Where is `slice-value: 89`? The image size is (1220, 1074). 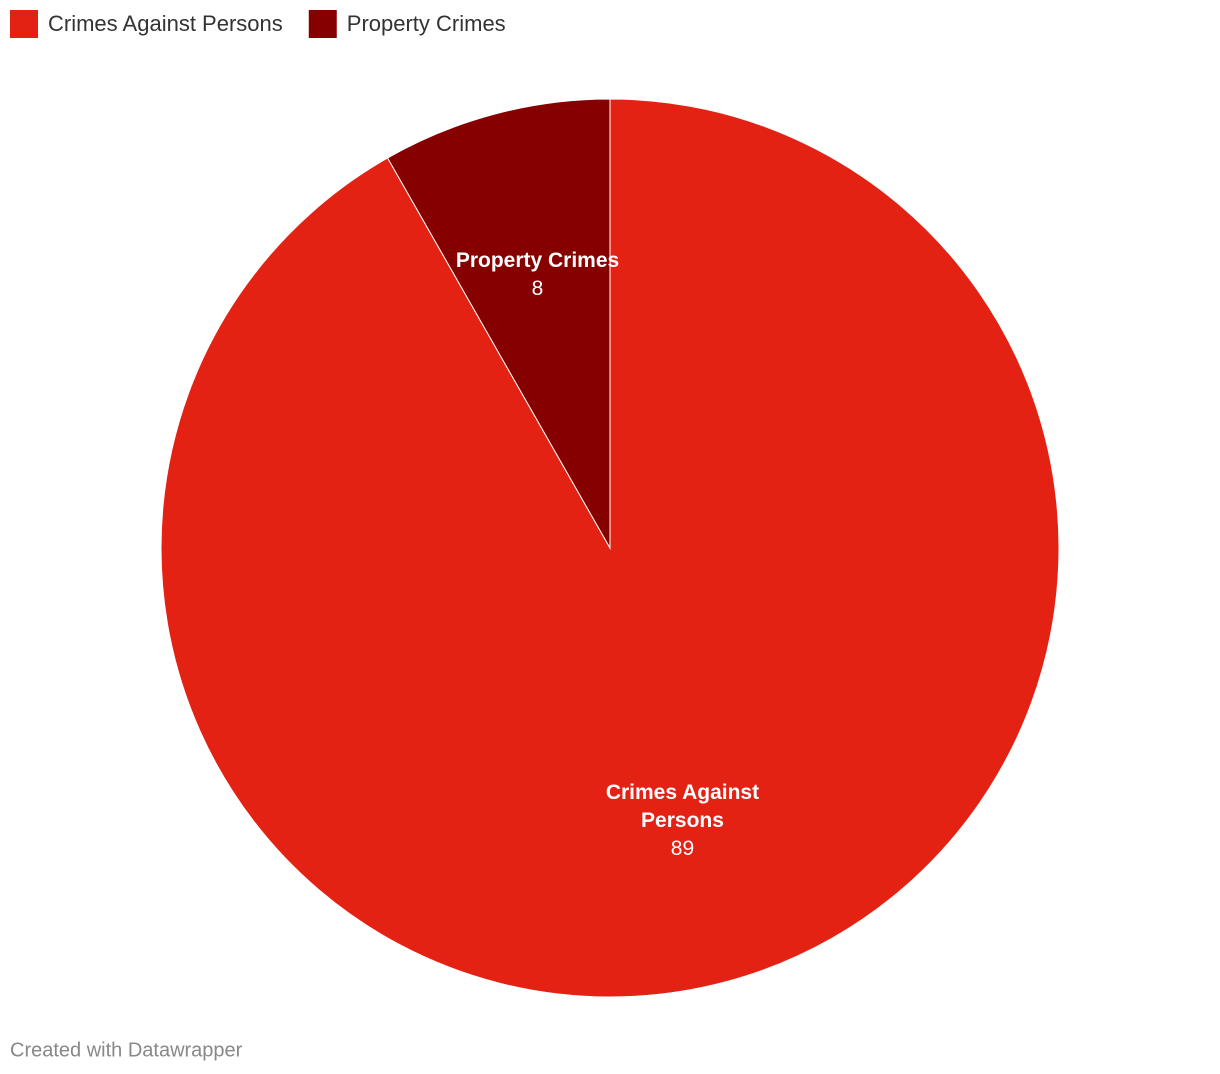 slice-value: 89 is located at coordinates (682, 849).